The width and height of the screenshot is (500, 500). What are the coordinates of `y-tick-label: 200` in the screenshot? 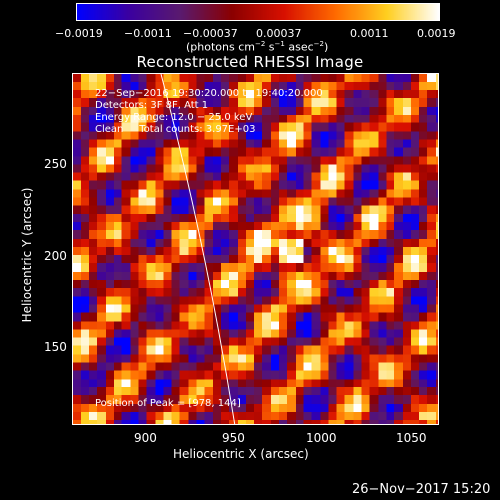 It's located at (55, 256).